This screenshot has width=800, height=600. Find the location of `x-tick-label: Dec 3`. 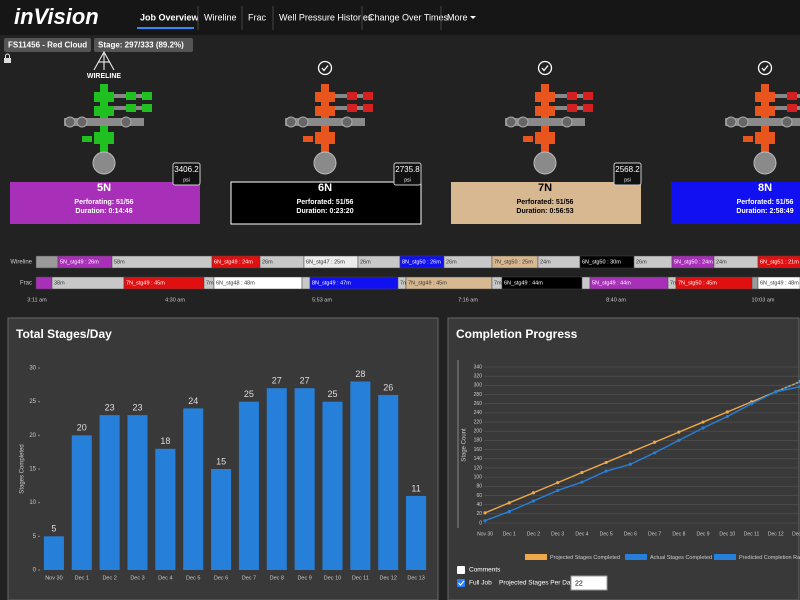

x-tick-label: Dec 3 is located at coordinates (137, 578).